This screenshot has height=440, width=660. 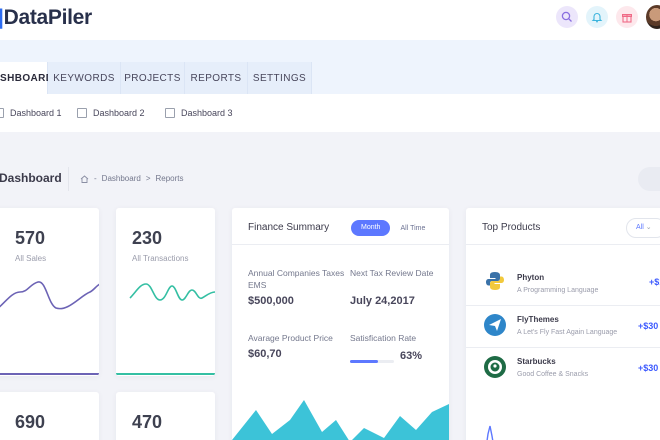 What do you see at coordinates (147, 422) in the screenshot?
I see `stat-value: 470` at bounding box center [147, 422].